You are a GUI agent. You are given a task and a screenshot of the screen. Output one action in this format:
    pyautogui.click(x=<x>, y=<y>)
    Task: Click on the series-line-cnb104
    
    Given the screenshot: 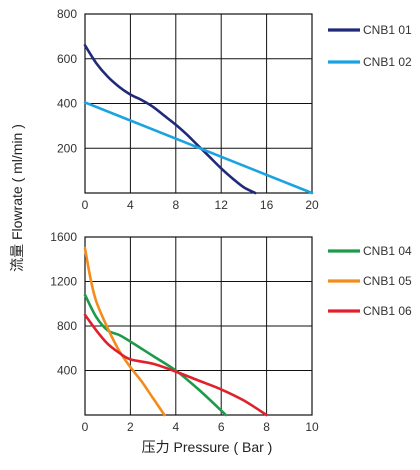 What is the action you would take?
    pyautogui.click(x=155, y=355)
    